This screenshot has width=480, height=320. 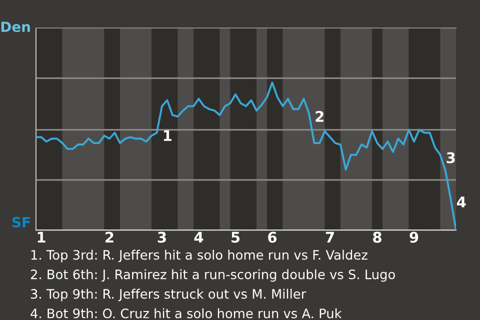 What do you see at coordinates (168, 295) in the screenshot?
I see `text: 3. Top 9th: R. Jeffers struck out vs M. Miller` at bounding box center [168, 295].